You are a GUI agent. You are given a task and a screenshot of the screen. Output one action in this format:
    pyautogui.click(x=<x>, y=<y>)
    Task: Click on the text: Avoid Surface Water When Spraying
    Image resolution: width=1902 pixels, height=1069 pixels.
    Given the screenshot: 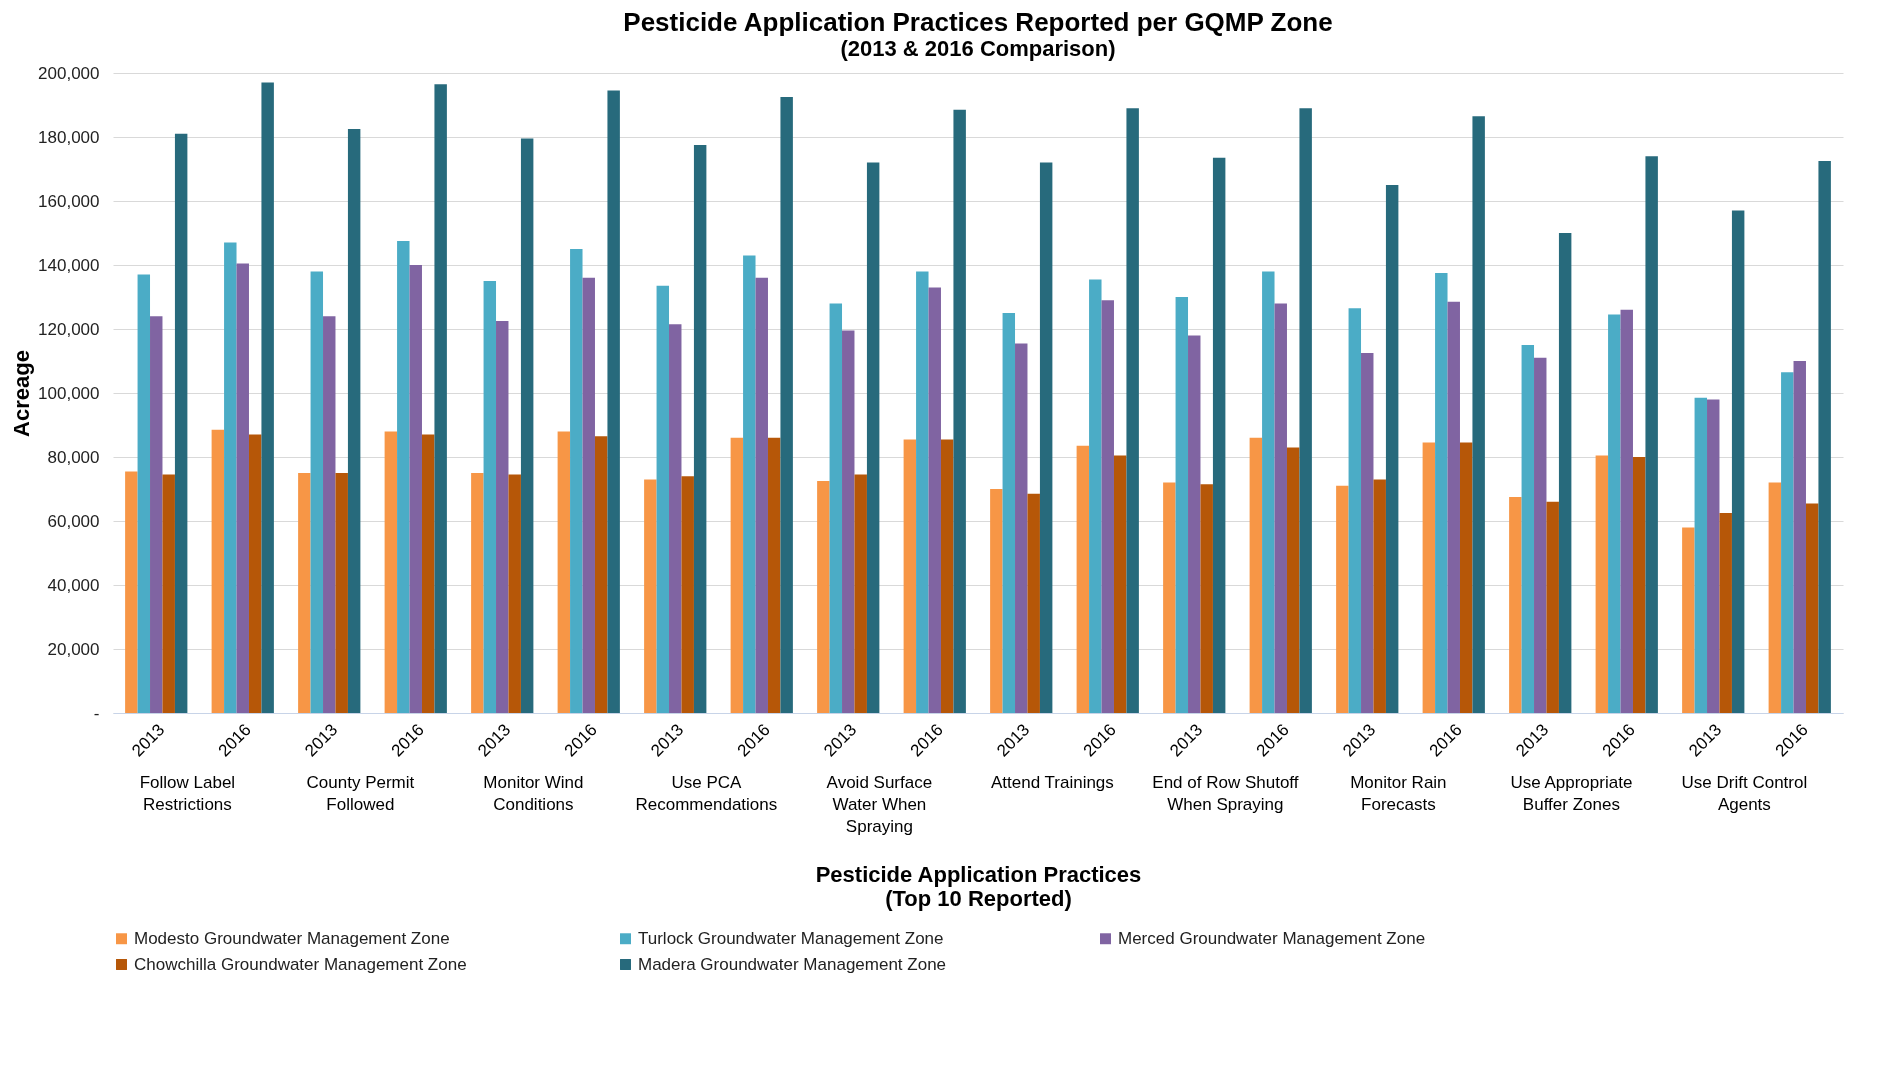 What is the action you would take?
    pyautogui.click(x=879, y=804)
    